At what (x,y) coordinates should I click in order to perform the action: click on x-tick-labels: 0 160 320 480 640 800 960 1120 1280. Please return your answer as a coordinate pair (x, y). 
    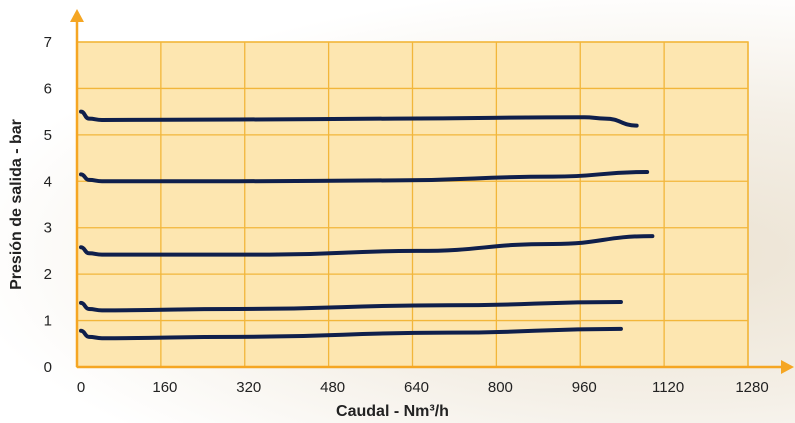
    Looking at the image, I should click on (423, 387).